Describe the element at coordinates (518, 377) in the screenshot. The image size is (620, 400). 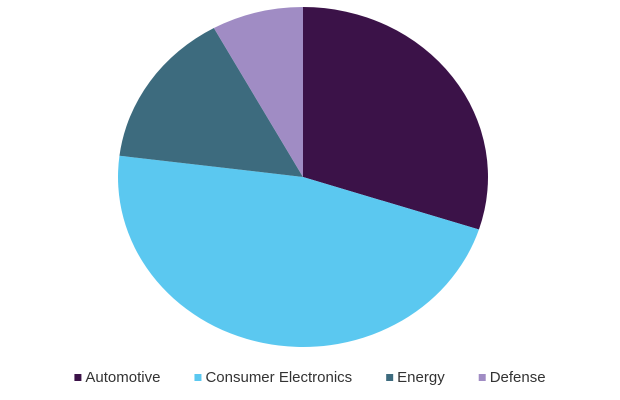
I see `legend-label: Defense` at that location.